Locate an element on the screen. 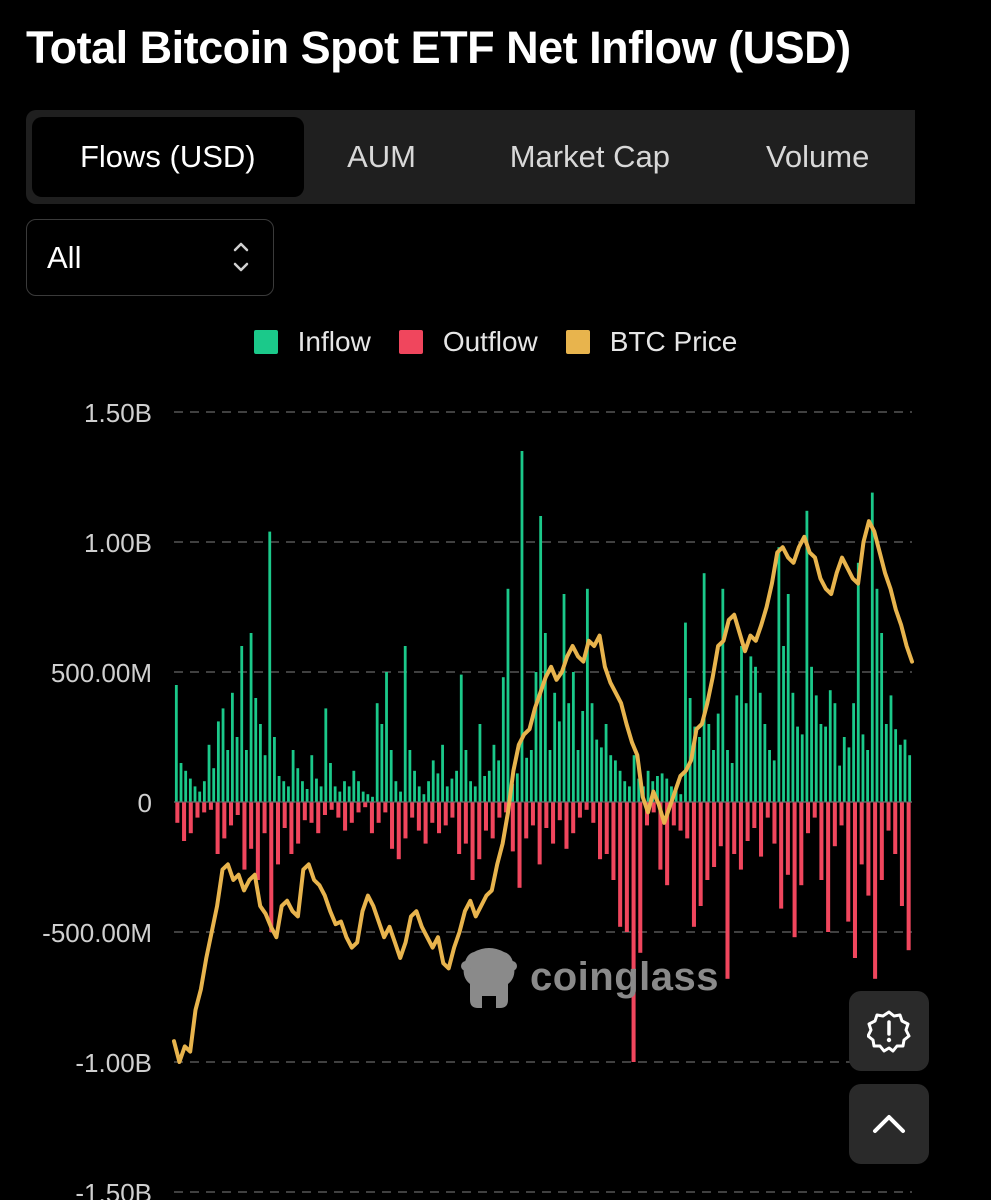 This screenshot has width=991, height=1200. scroll-top-button is located at coordinates (889, 1124).